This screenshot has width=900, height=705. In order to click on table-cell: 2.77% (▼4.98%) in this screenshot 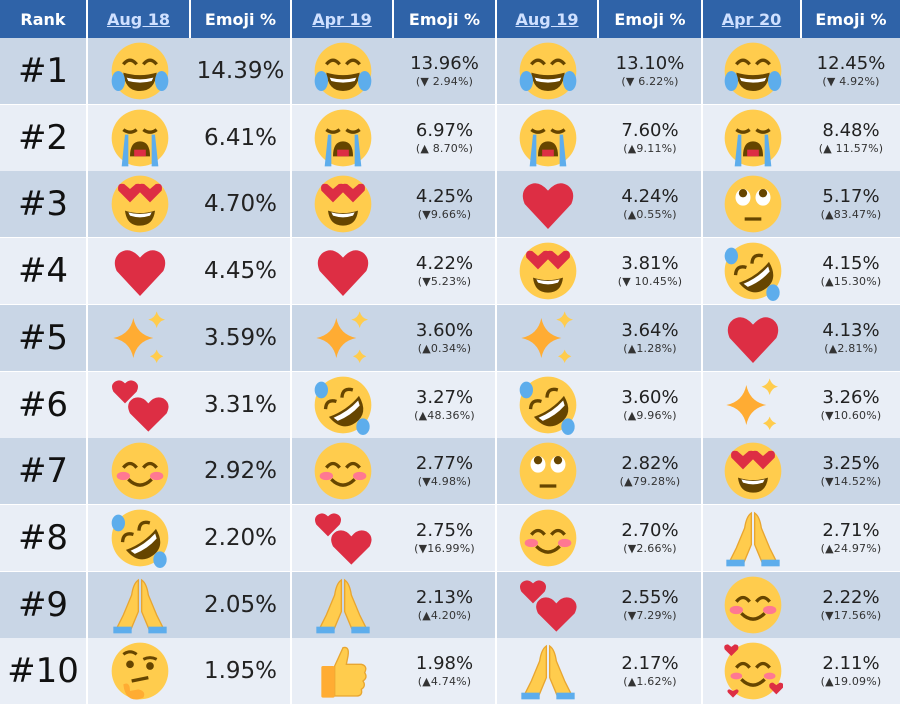, I will do `click(445, 471)`.